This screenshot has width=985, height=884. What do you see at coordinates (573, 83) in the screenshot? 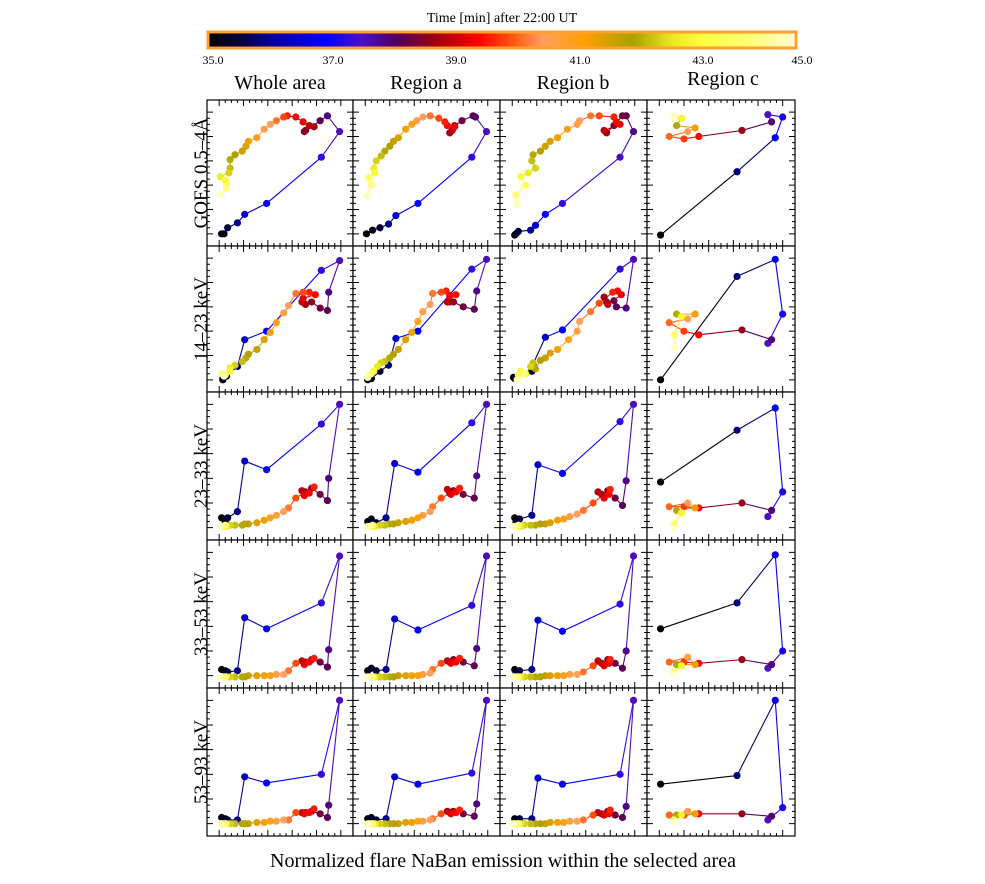
I see `column-title-region-b: Region b` at bounding box center [573, 83].